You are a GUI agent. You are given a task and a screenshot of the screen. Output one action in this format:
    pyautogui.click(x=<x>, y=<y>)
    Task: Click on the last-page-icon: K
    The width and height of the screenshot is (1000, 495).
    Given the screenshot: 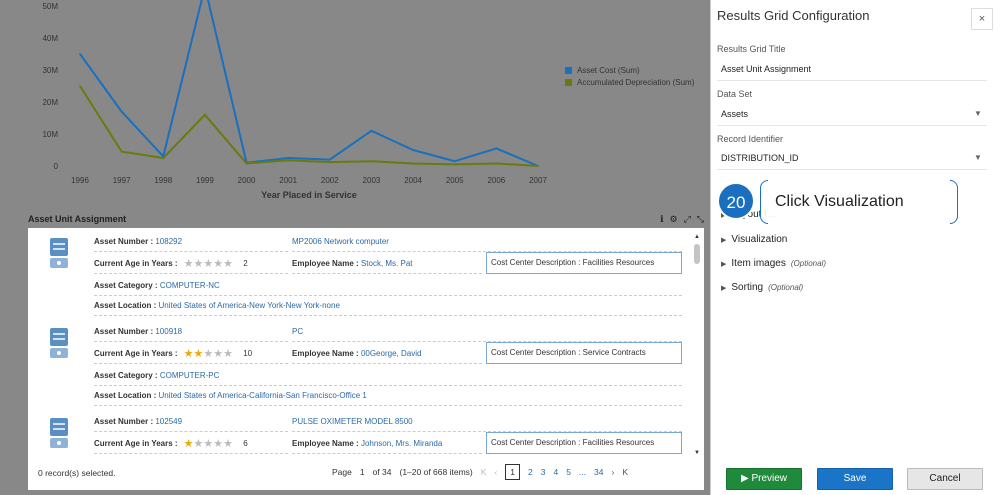 What is the action you would take?
    pyautogui.click(x=625, y=472)
    